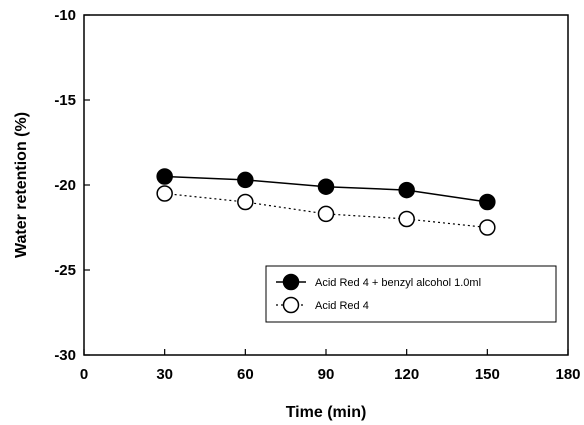 Image resolution: width=584 pixels, height=425 pixels. What do you see at coordinates (245, 374) in the screenshot?
I see `x-tick-label: 60` at bounding box center [245, 374].